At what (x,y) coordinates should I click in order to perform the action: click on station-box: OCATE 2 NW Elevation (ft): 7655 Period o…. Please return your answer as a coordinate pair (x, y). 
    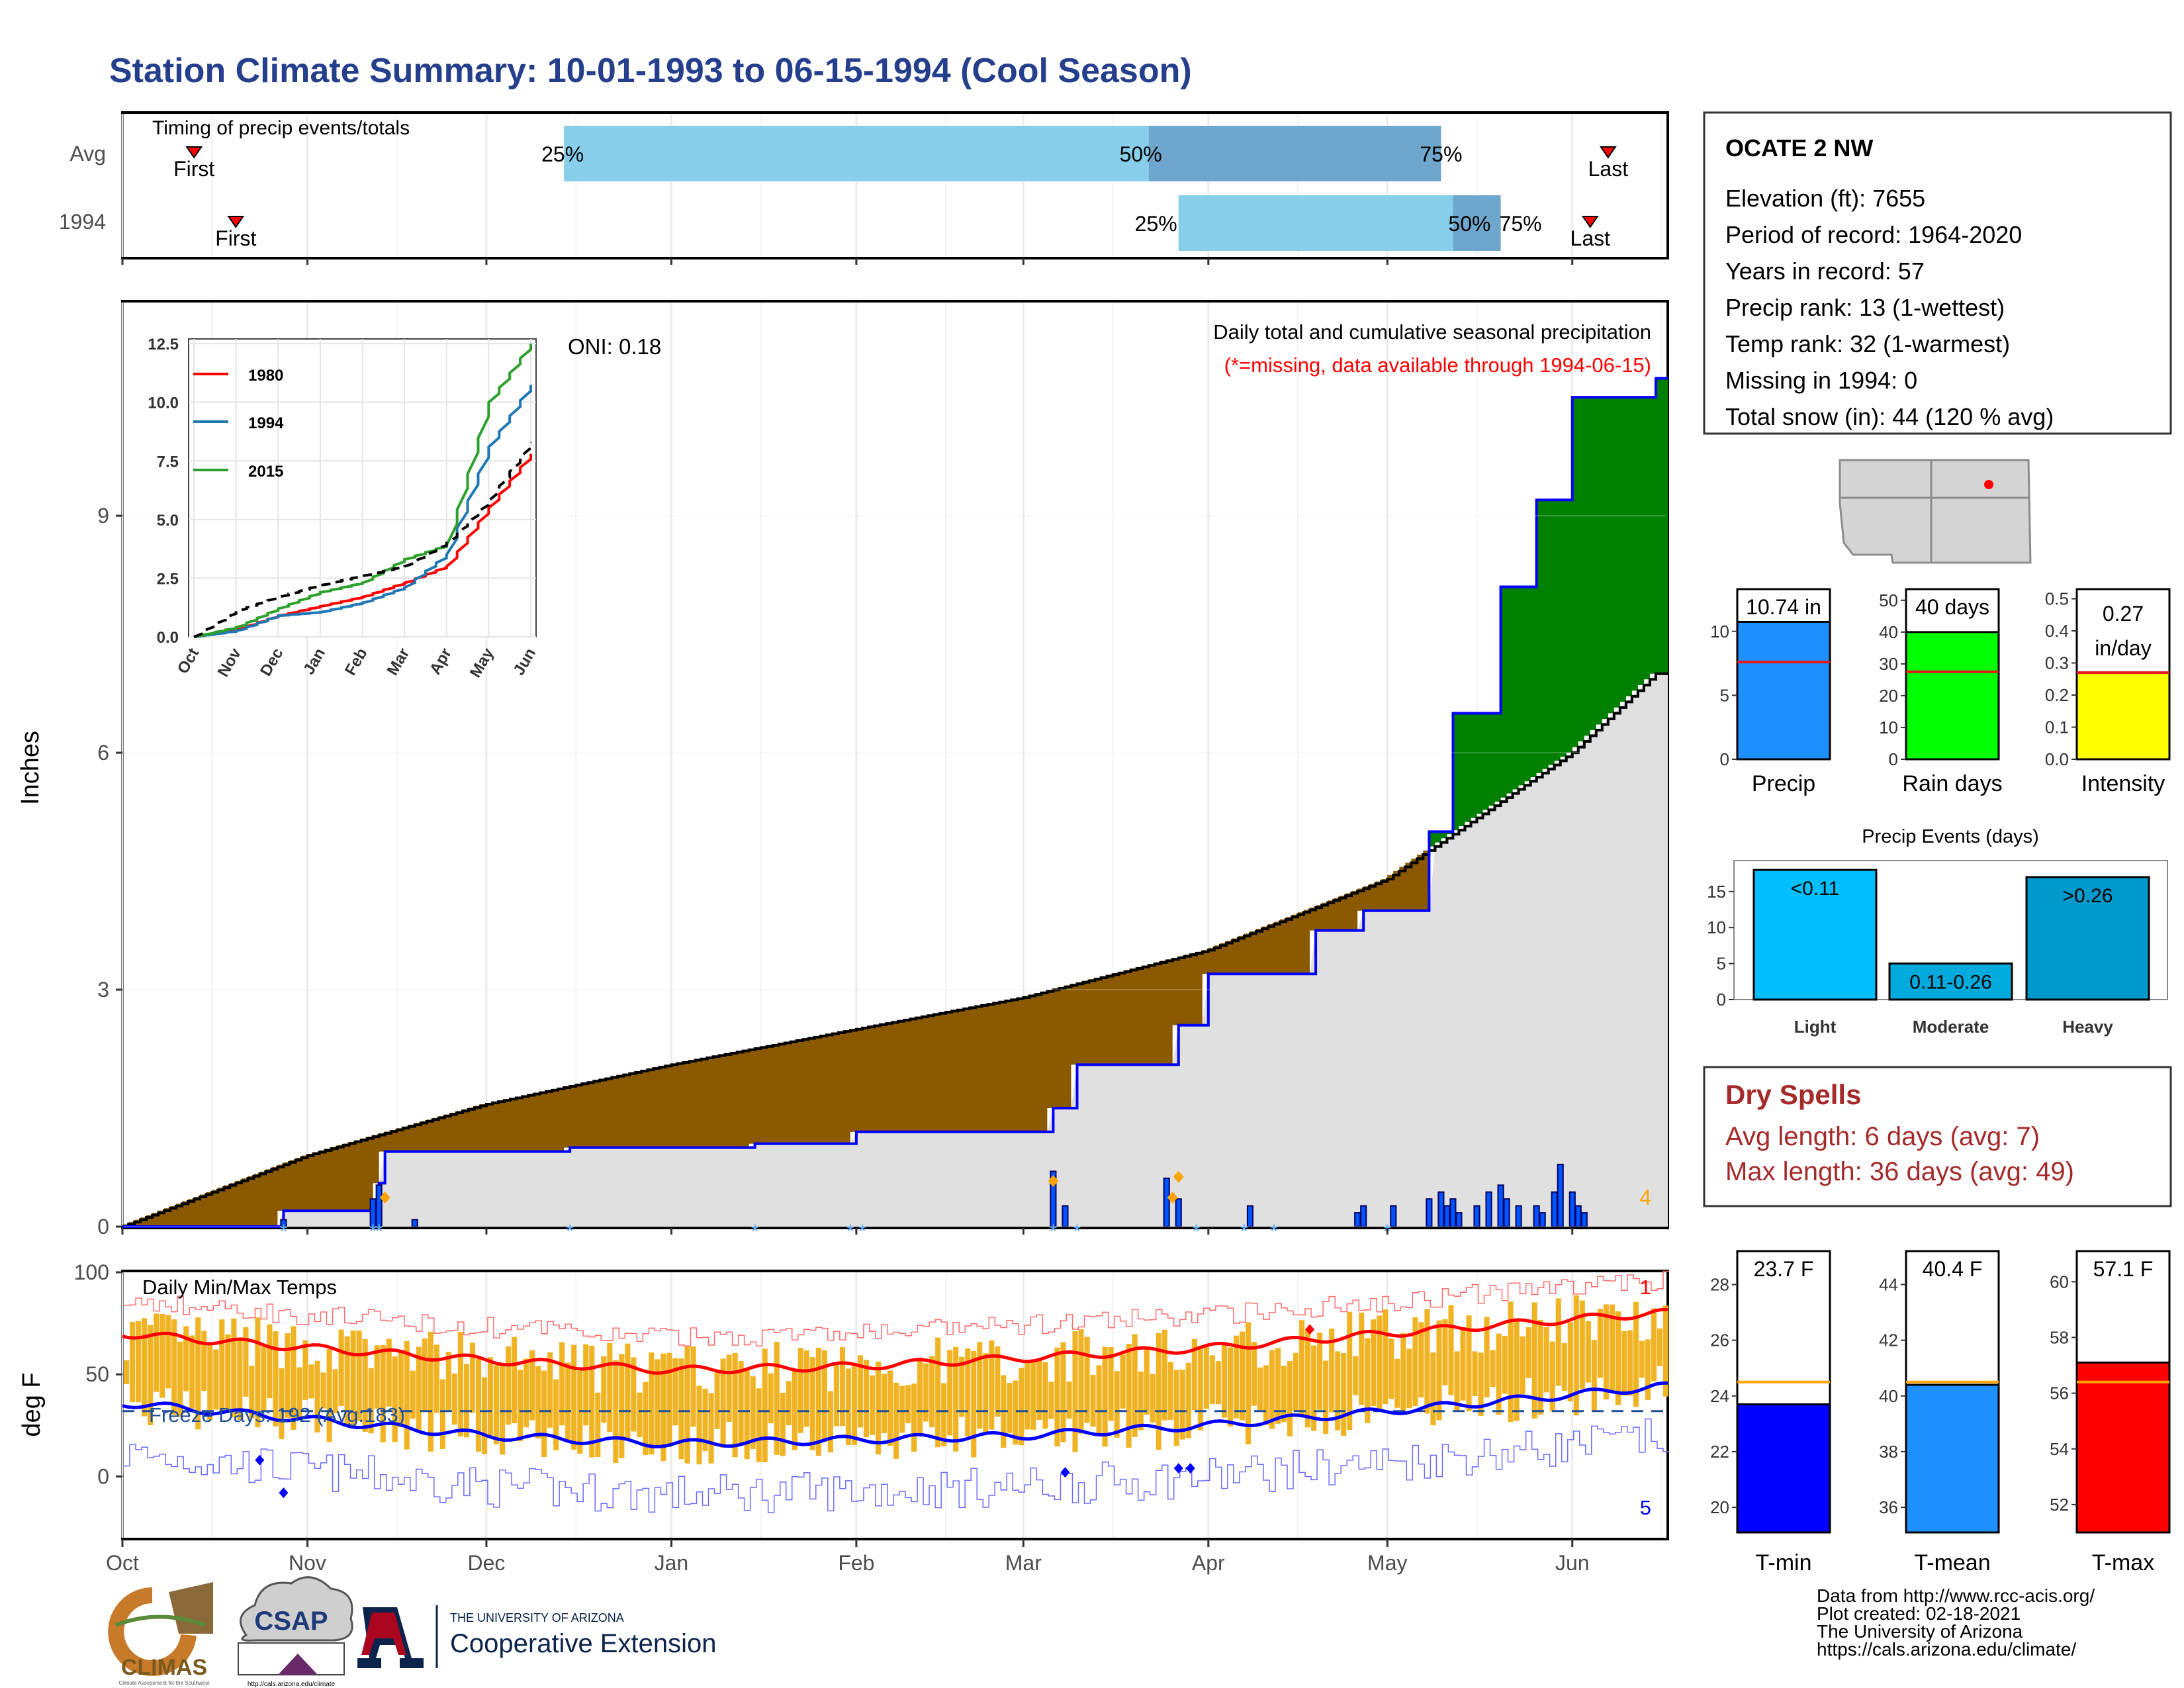
    Looking at the image, I should click on (1937, 273).